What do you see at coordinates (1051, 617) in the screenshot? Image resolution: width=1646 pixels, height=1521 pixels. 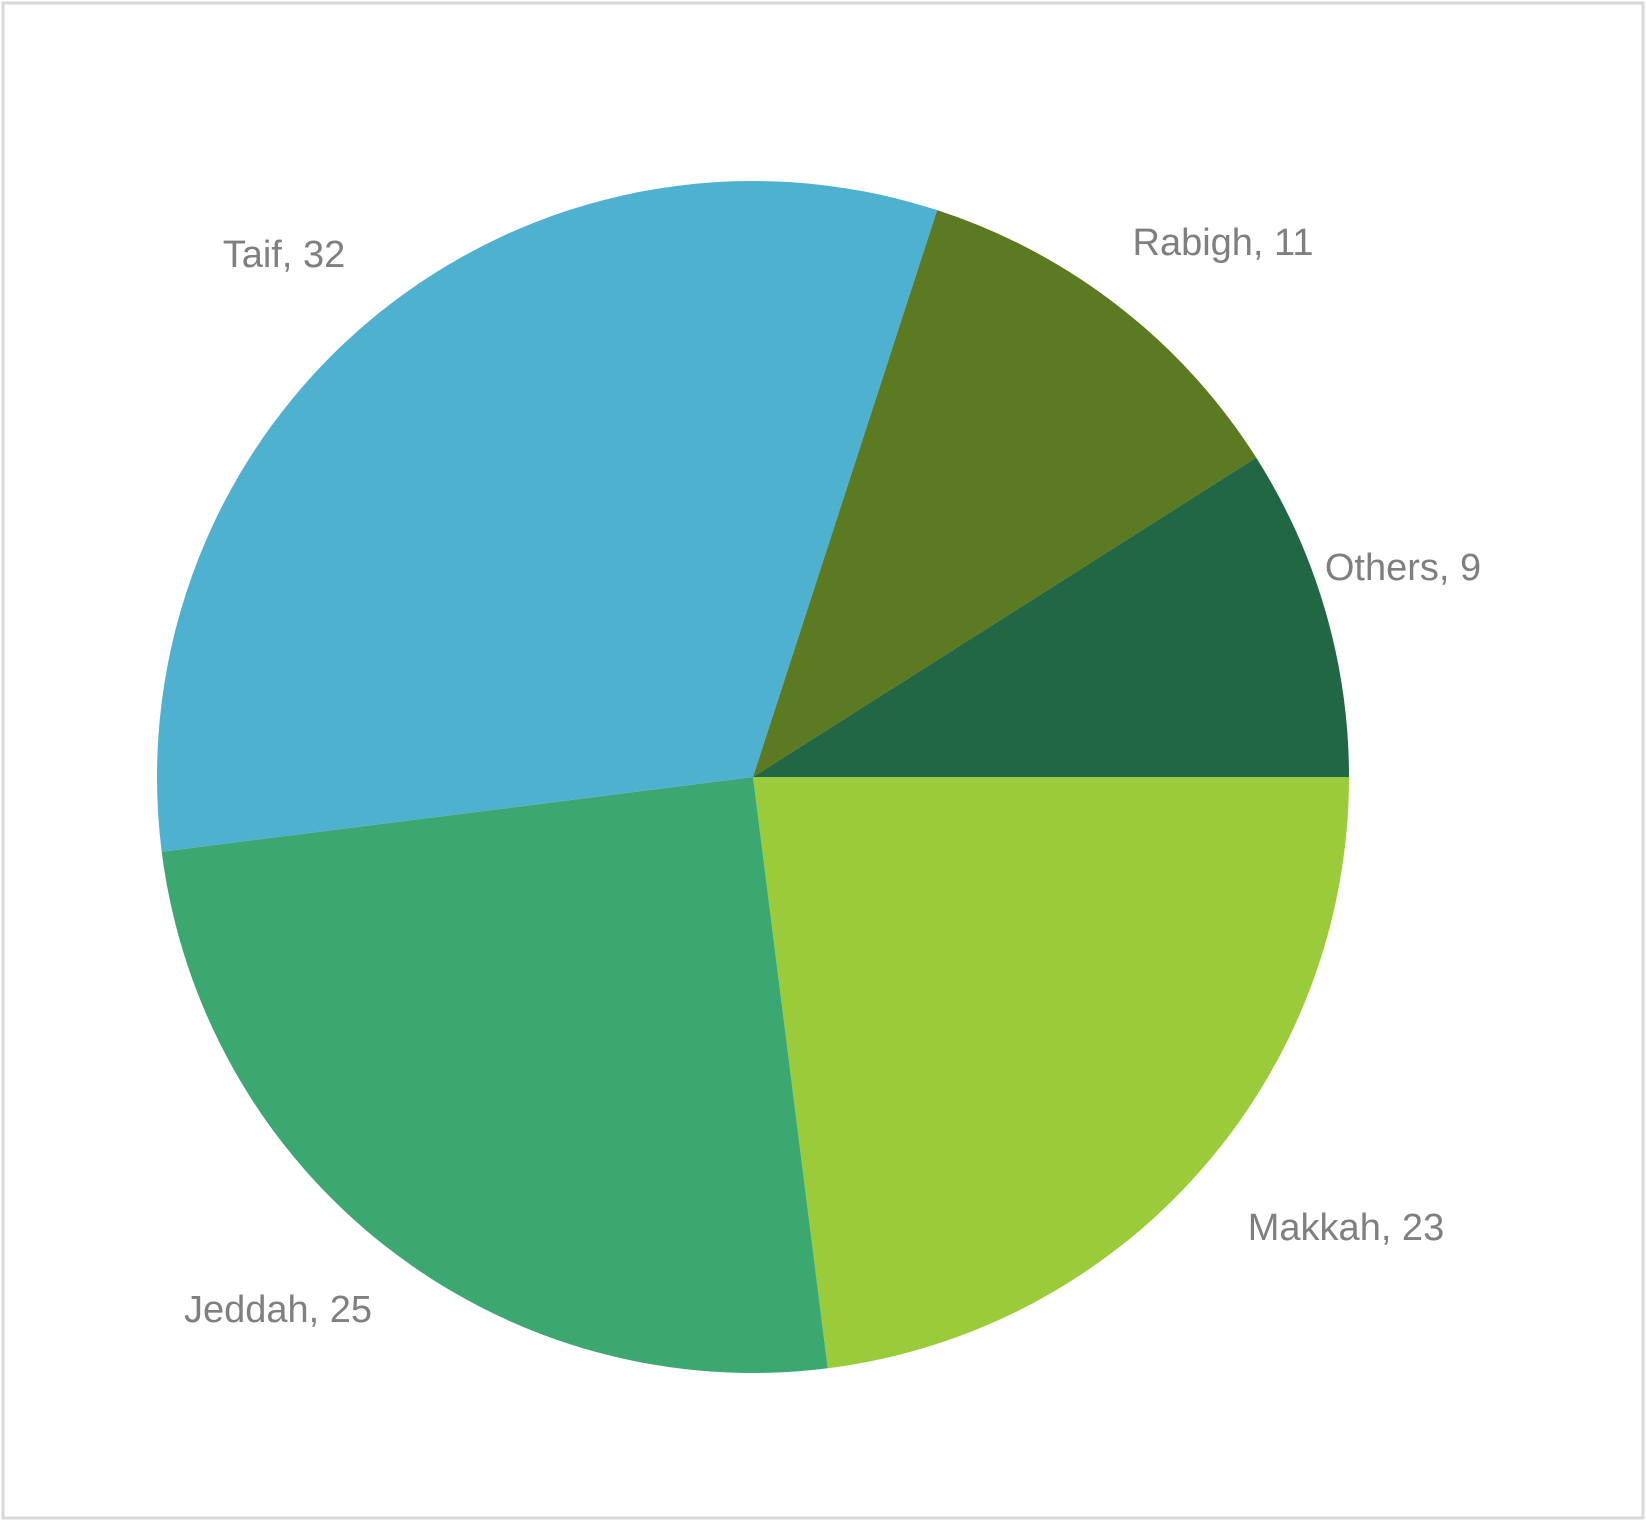 I see `pie-slice: Others` at bounding box center [1051, 617].